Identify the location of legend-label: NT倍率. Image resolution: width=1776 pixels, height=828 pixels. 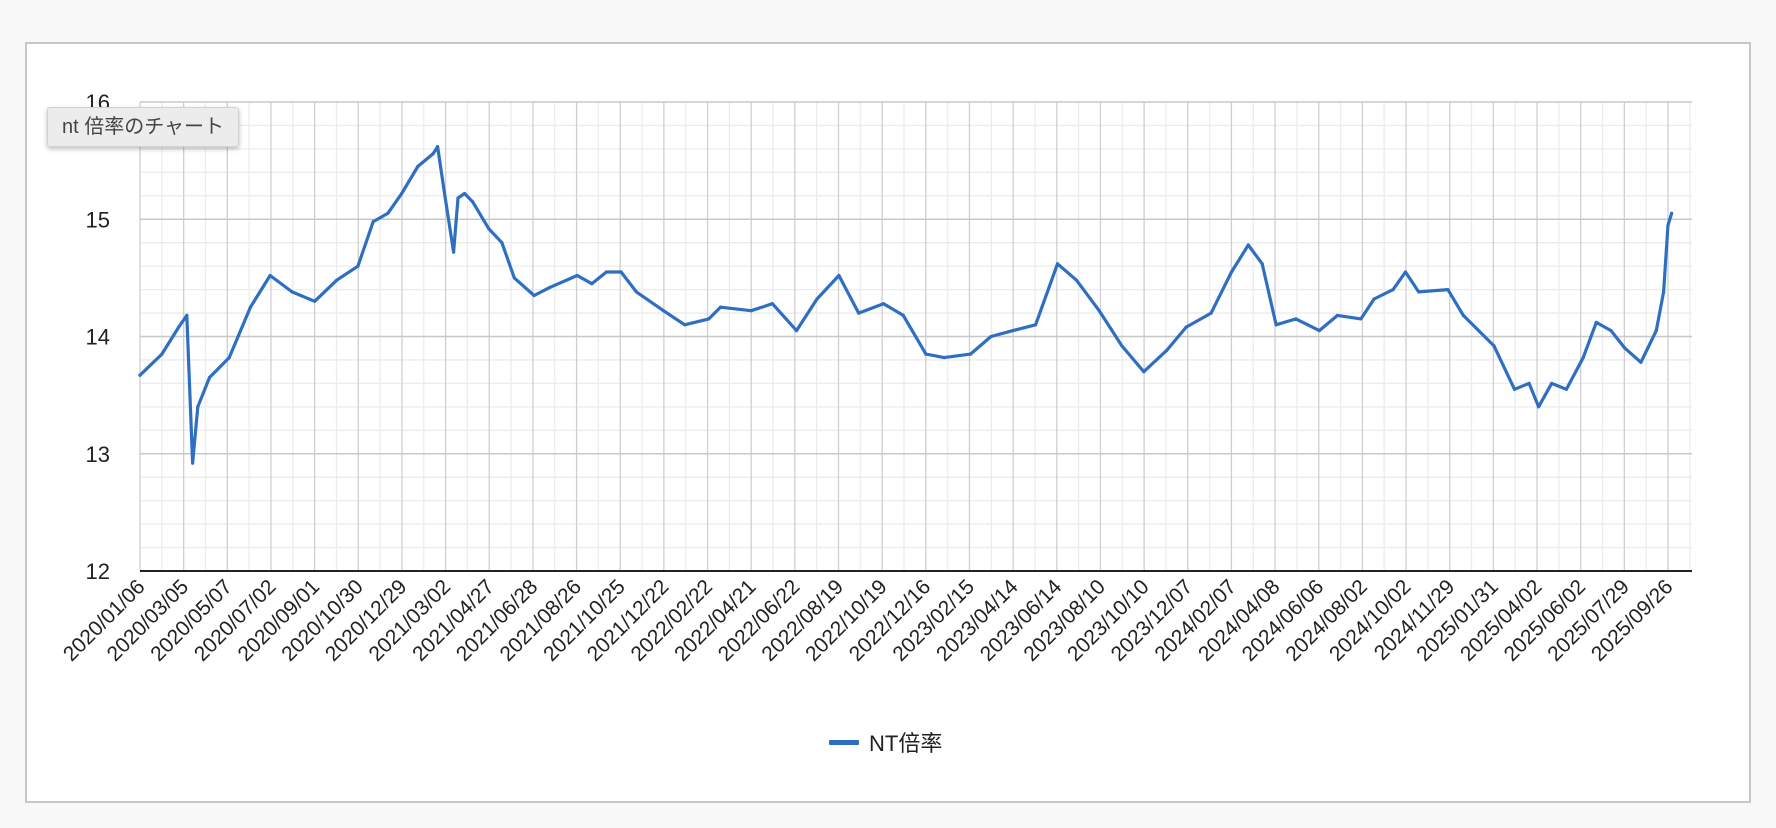
(906, 743).